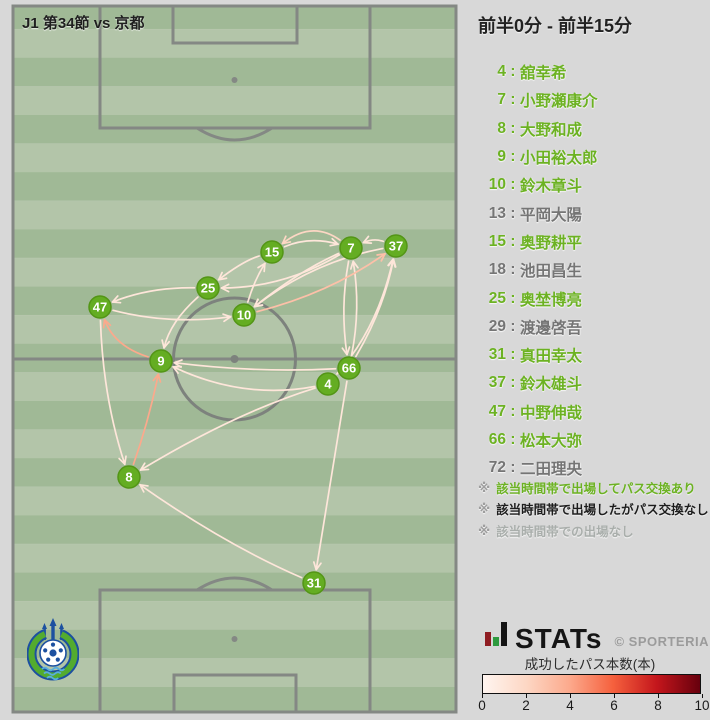 This screenshot has height=720, width=710. What do you see at coordinates (160, 361) in the screenshot?
I see `player-node-number: 9` at bounding box center [160, 361].